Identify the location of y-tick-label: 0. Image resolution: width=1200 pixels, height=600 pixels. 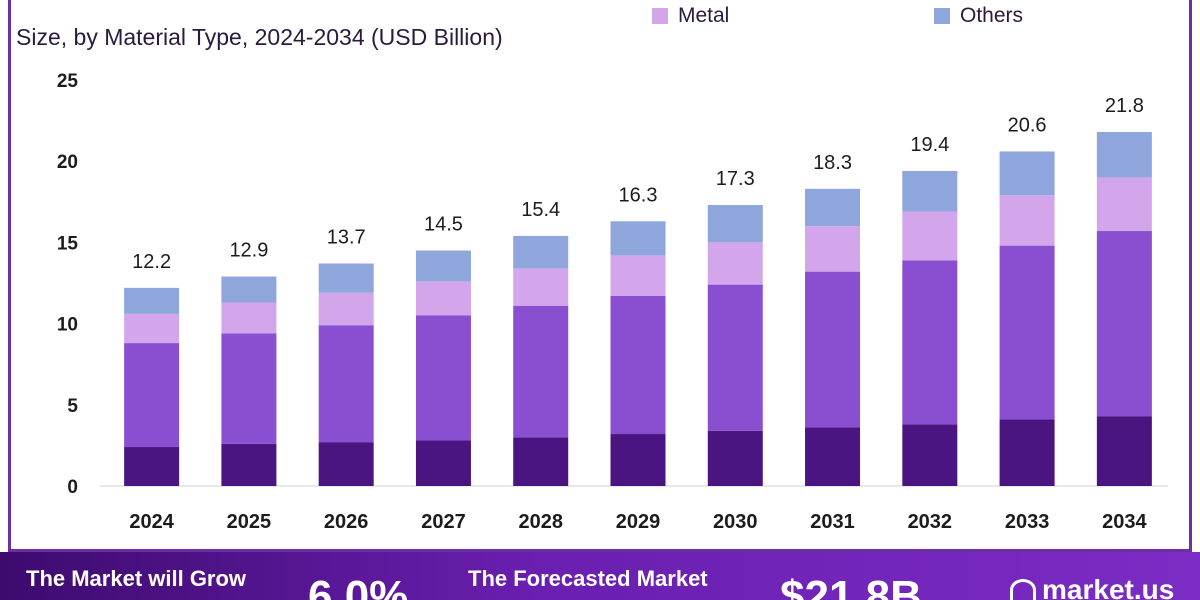
(72, 487).